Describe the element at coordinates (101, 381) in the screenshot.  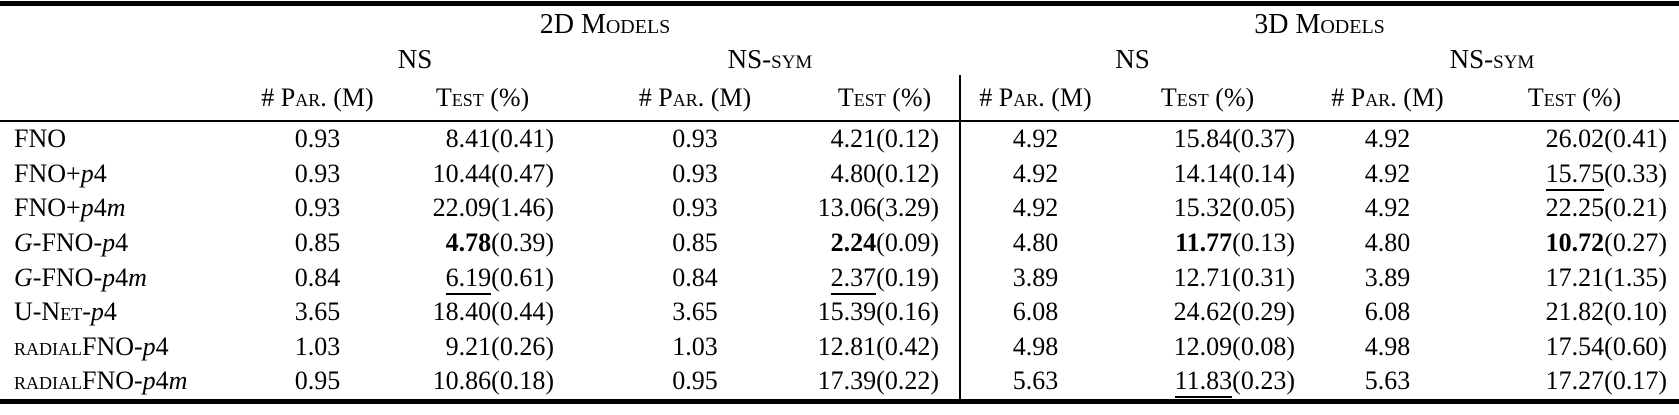
I see `model-label: radialFNO-p4m` at that location.